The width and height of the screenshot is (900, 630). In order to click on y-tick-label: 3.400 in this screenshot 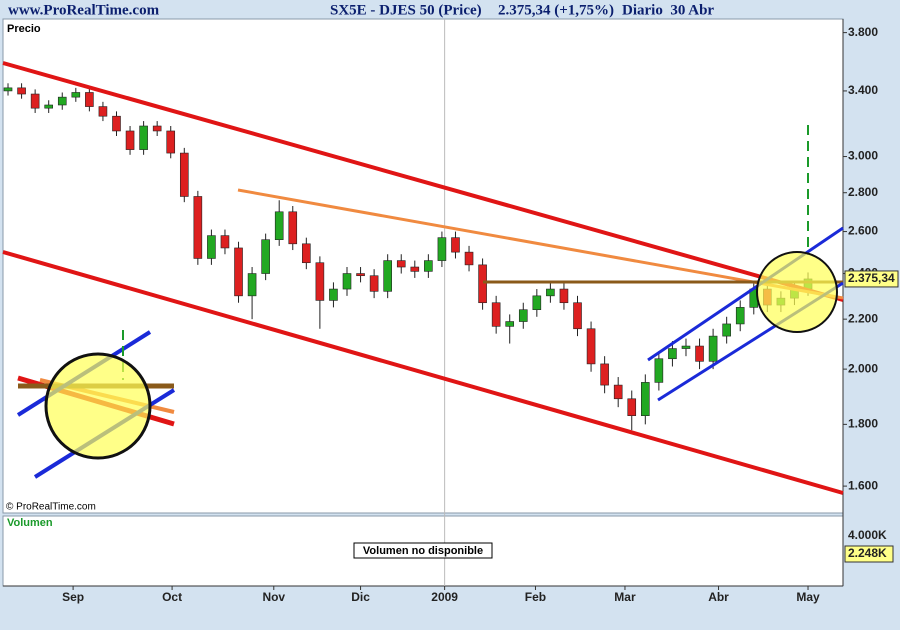, I will do `click(863, 90)`.